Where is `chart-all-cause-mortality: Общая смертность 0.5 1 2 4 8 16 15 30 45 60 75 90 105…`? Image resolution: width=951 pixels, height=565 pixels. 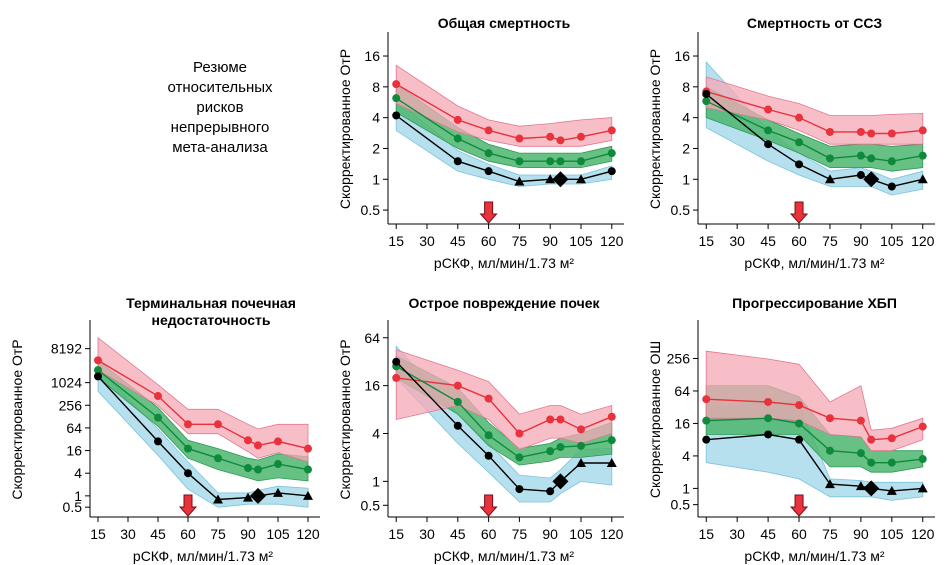
chart-all-cause-mortality: Общая смертность 0.5 1 2 4 8 16 15 30 45 60 75 90 105… is located at coordinates (480, 143).